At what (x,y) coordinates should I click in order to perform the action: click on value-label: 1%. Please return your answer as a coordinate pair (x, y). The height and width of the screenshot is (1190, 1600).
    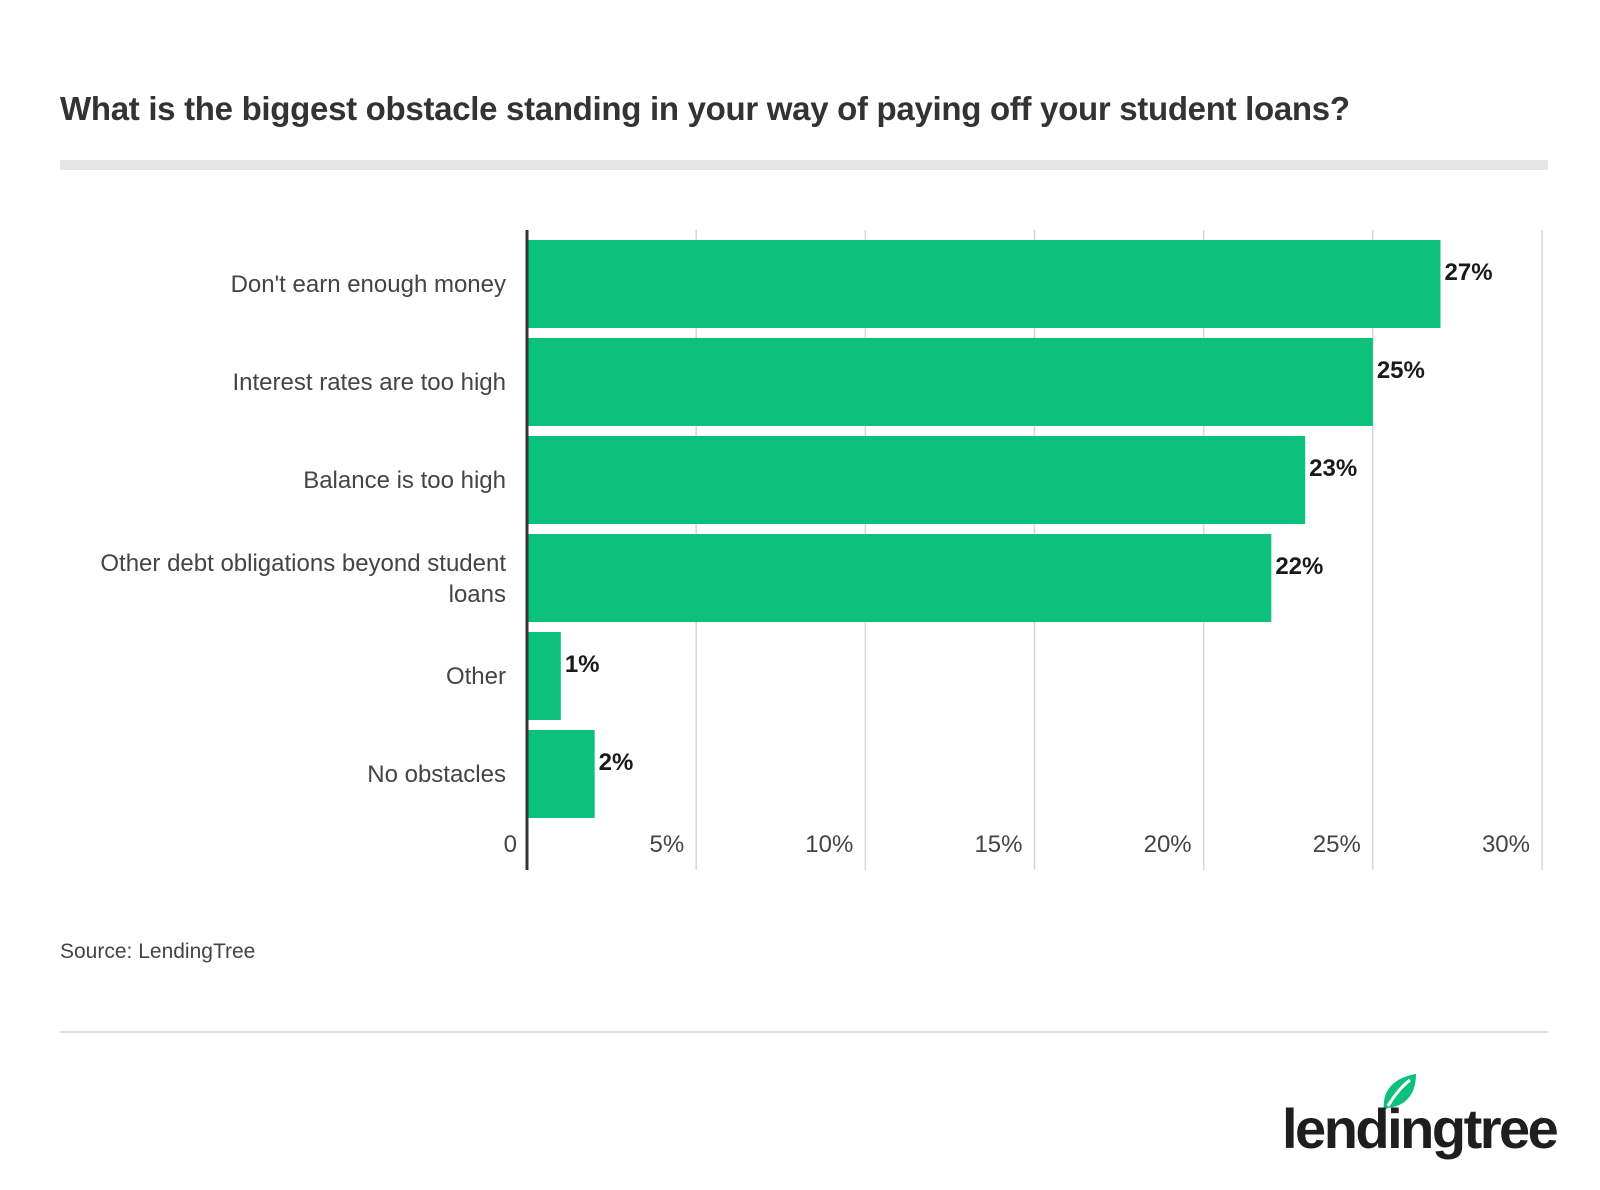
    Looking at the image, I should click on (582, 664).